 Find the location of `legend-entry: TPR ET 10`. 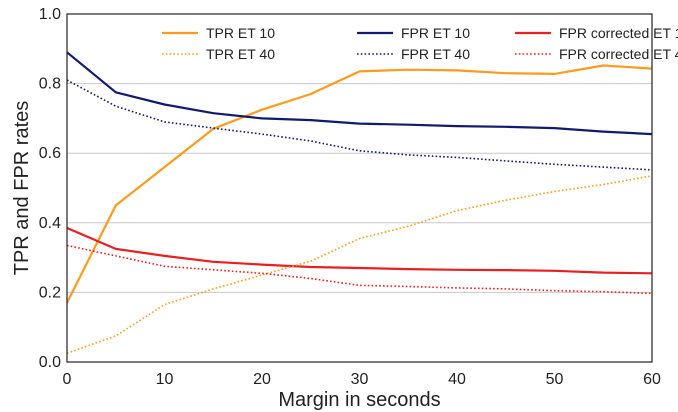

legend-entry: TPR ET 10 is located at coordinates (240, 33).